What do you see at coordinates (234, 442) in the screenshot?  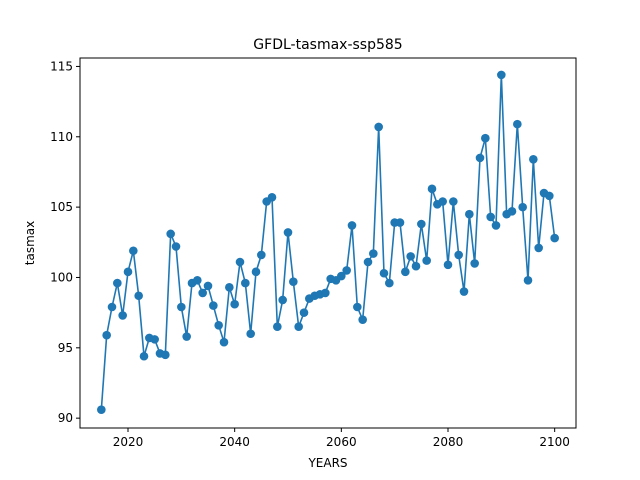 I see `x-tick-label: 2040` at bounding box center [234, 442].